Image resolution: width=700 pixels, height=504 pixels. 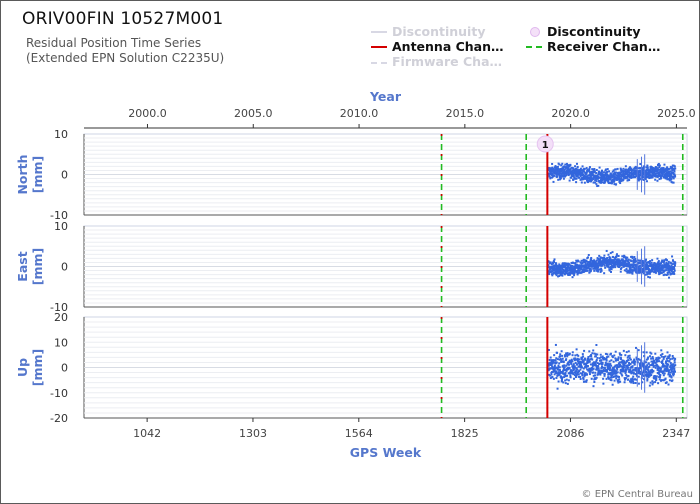 I want to click on y-tick-label: 0, so click(x=64, y=175).